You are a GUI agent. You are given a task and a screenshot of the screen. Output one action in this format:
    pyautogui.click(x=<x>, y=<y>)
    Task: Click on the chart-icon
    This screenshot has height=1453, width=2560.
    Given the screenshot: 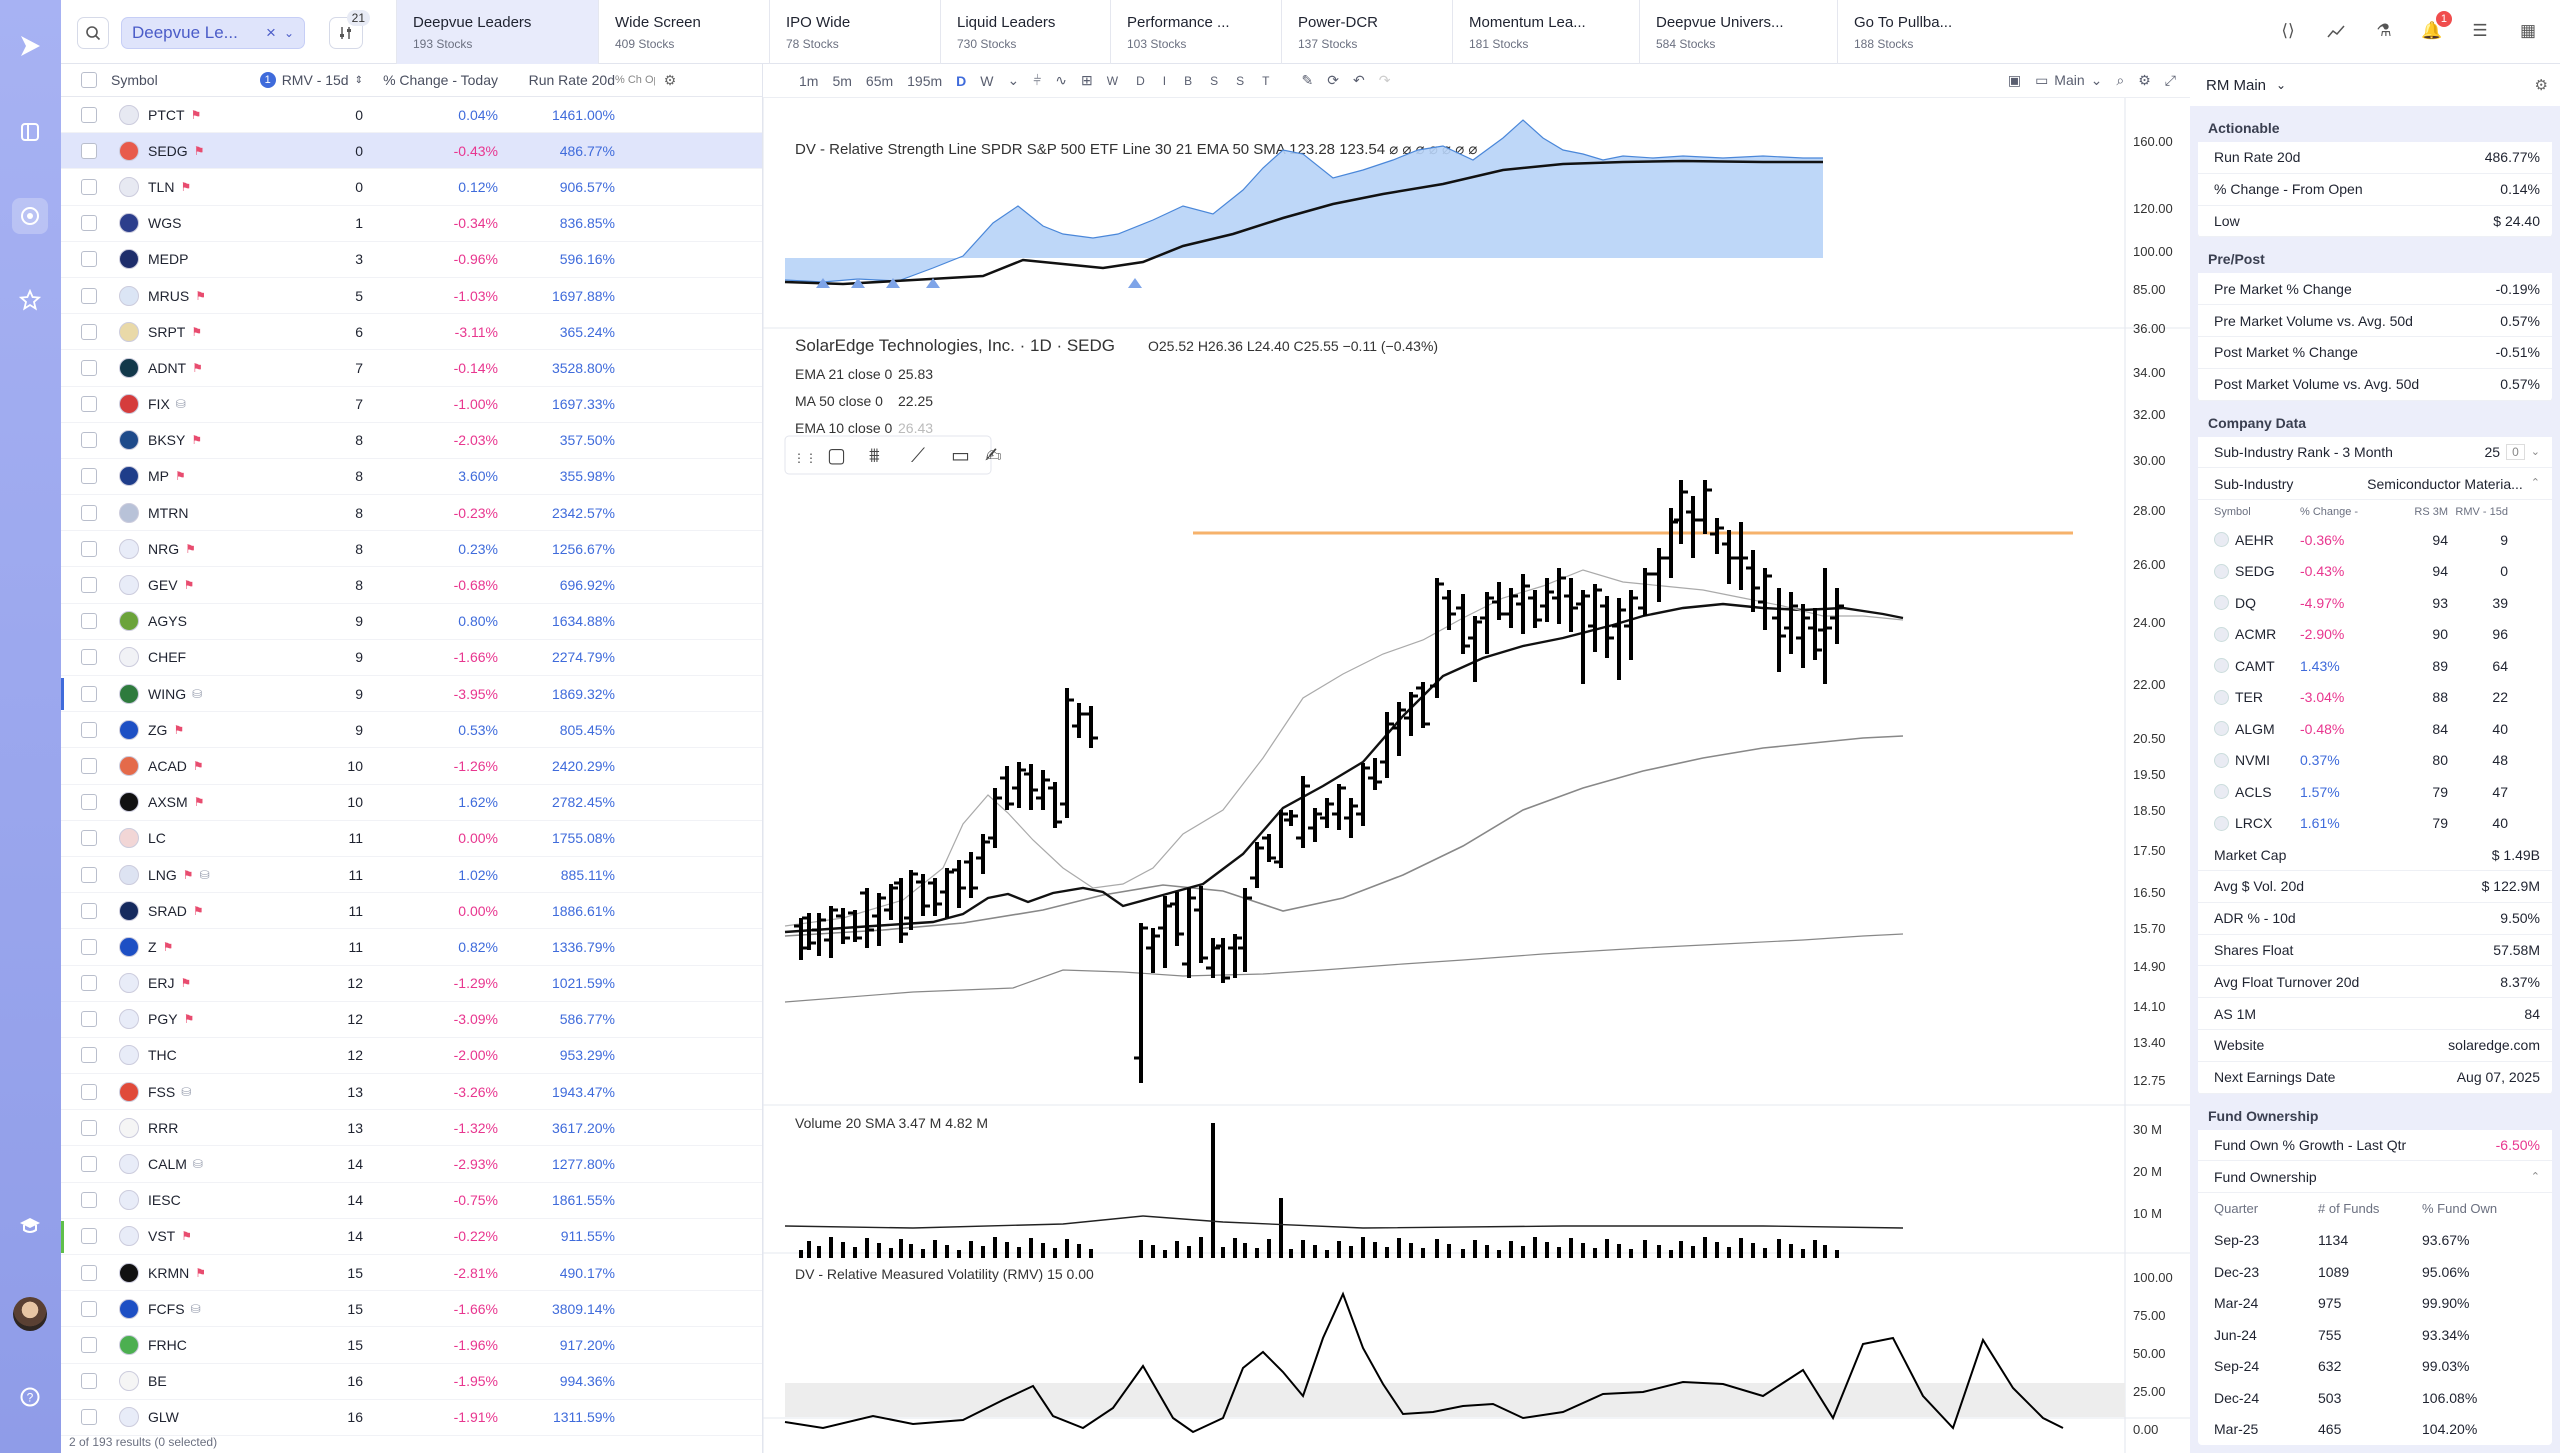 What is the action you would take?
    pyautogui.click(x=2336, y=31)
    